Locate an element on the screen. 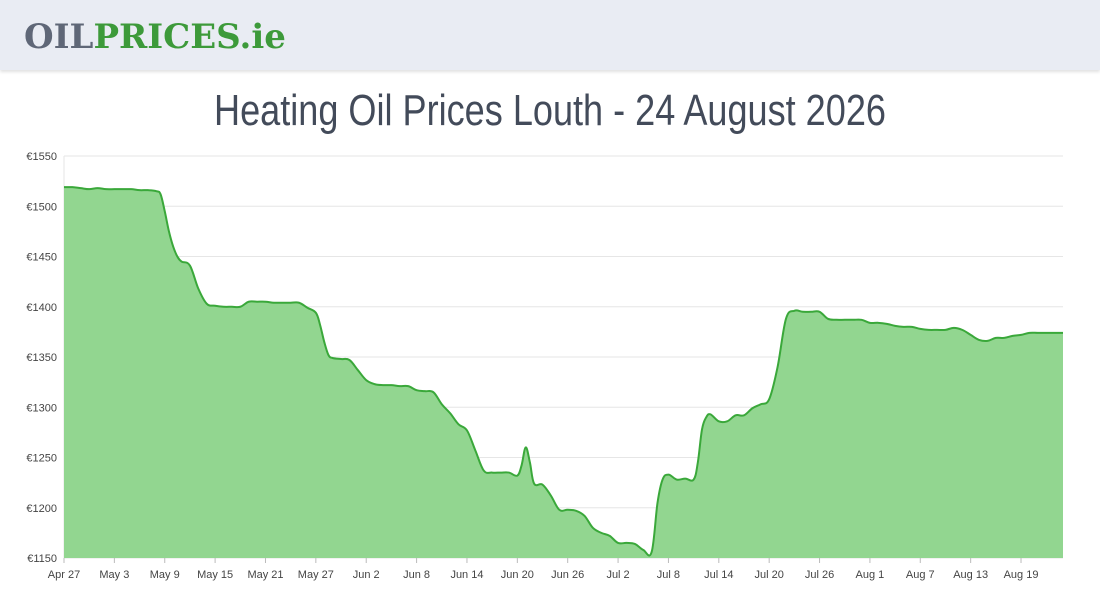  x-tick-label: May 3 is located at coordinates (114, 575).